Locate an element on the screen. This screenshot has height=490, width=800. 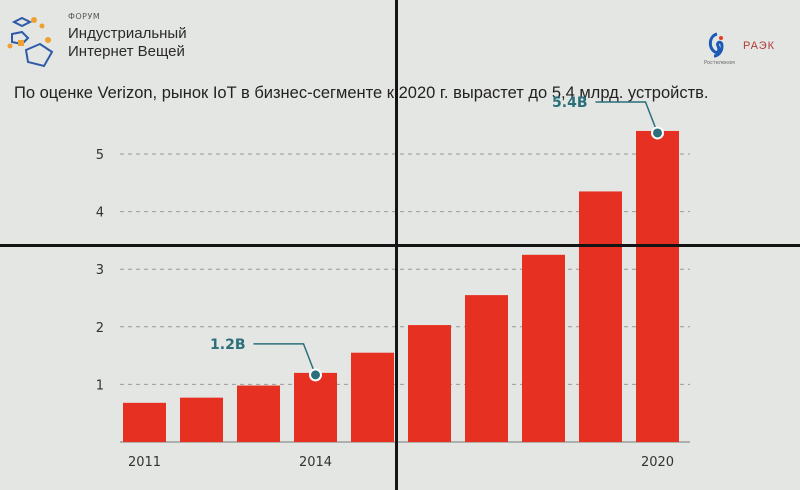
y-tick-label: 5 is located at coordinates (100, 155).